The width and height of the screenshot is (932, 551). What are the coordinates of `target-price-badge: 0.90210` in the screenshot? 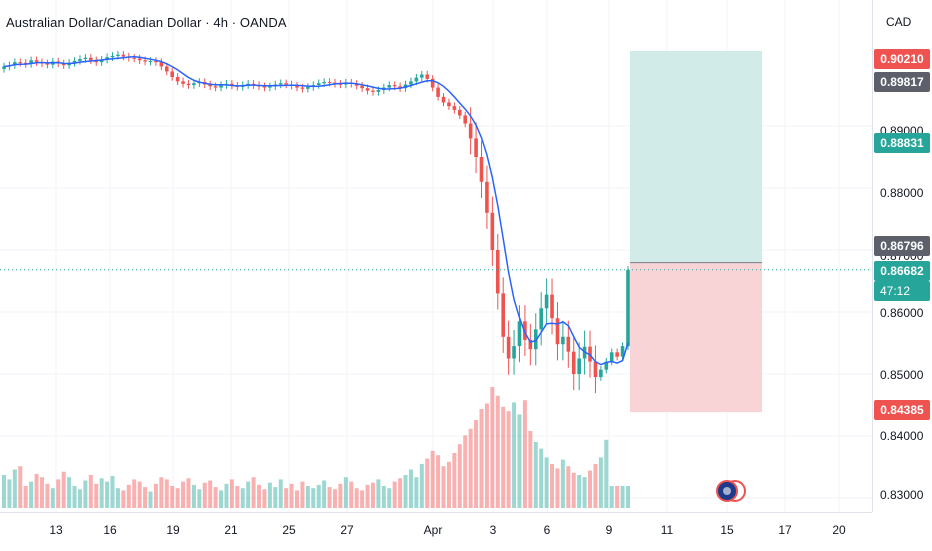 It's located at (902, 59).